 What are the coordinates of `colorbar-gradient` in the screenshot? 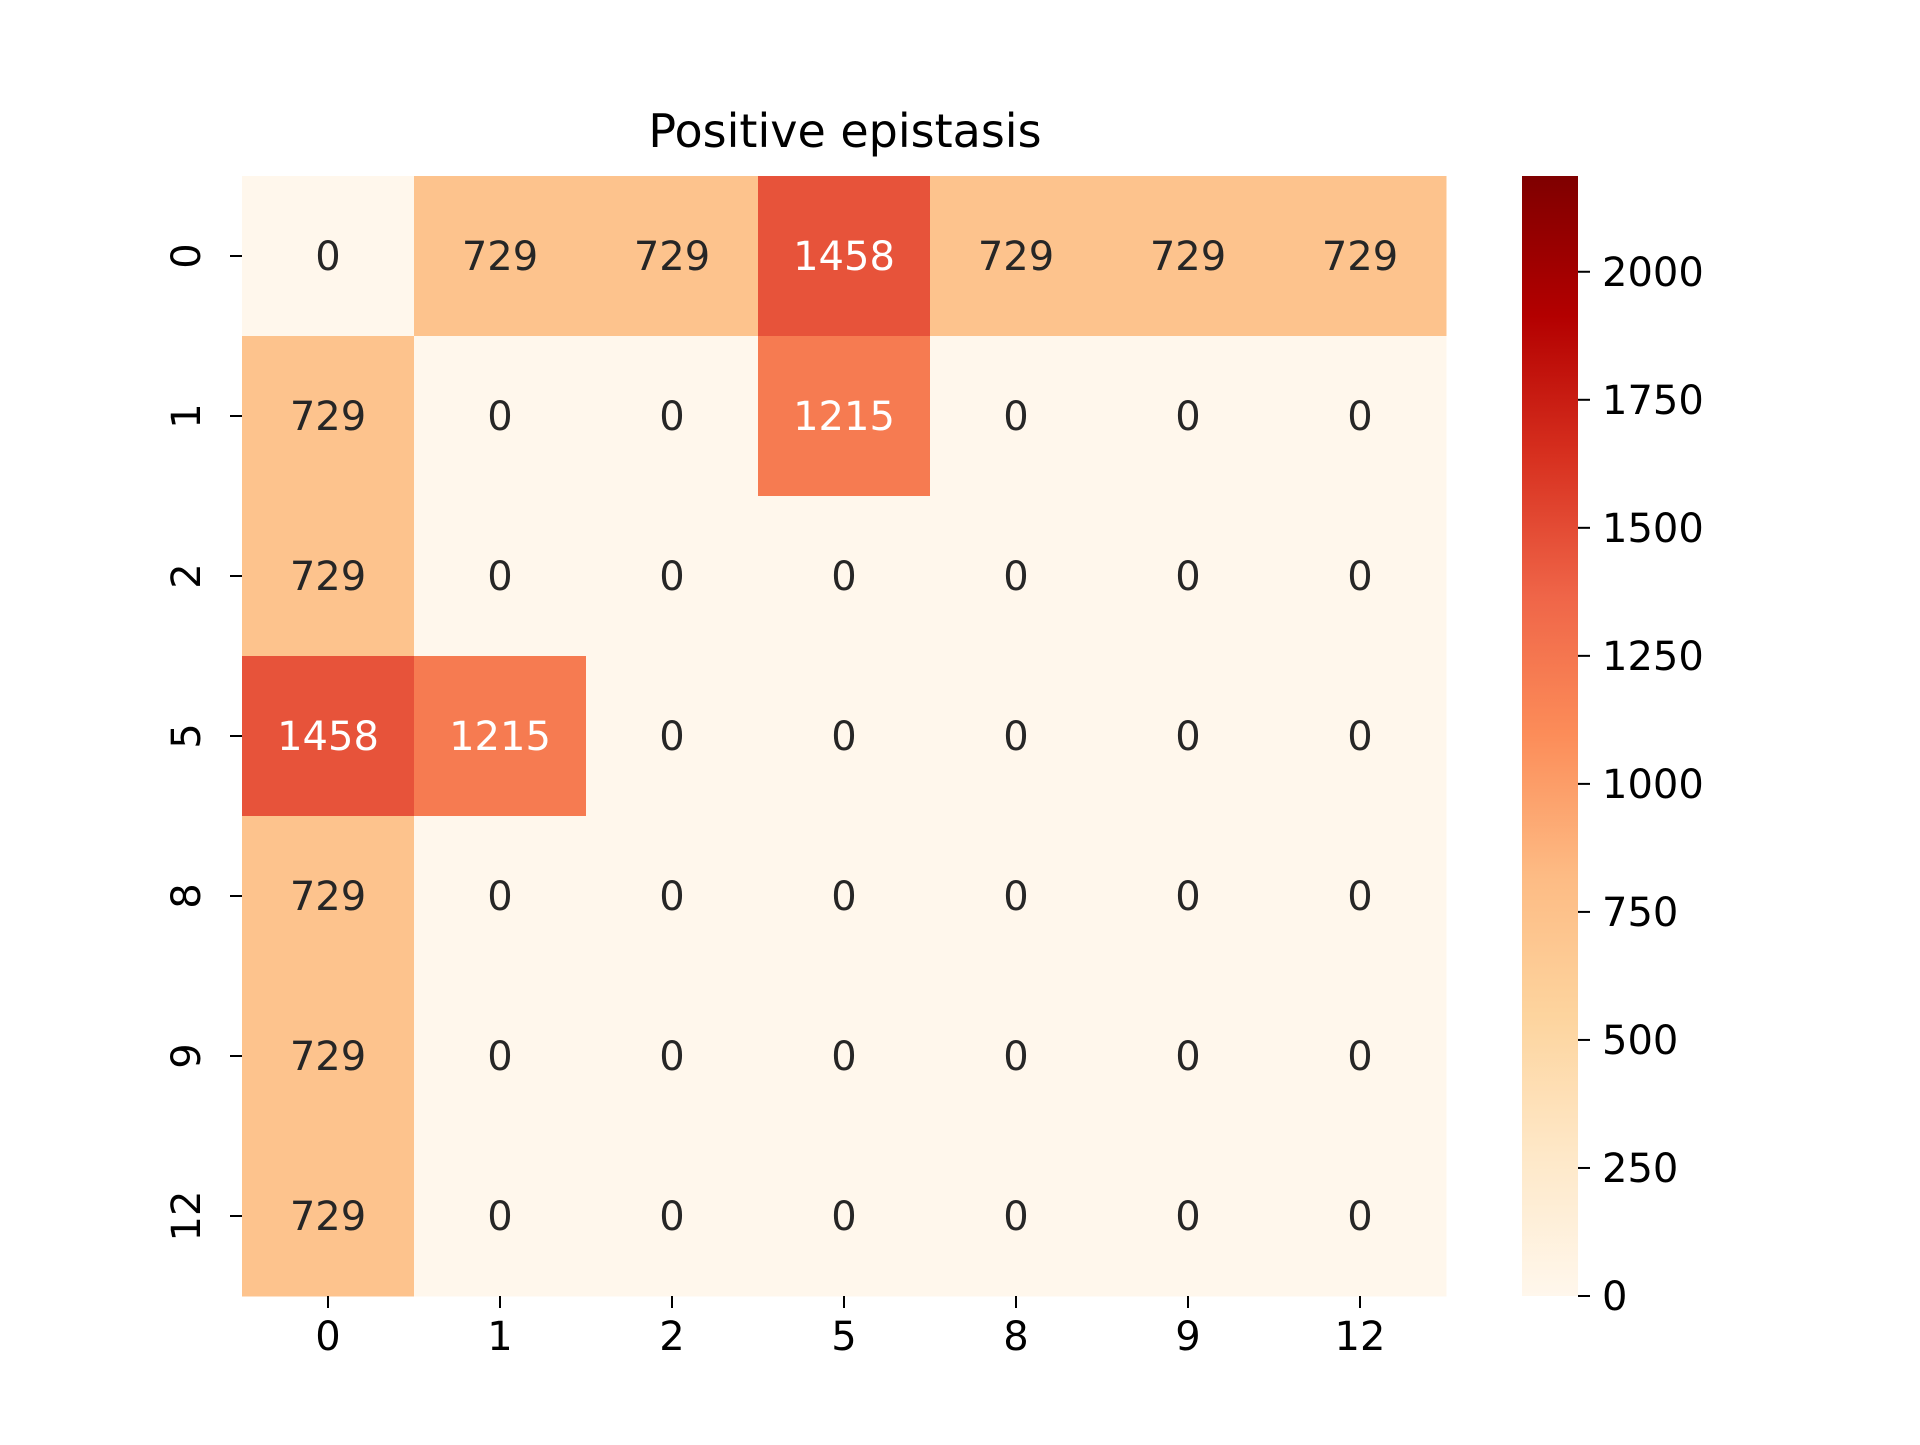 It's located at (1550, 736).